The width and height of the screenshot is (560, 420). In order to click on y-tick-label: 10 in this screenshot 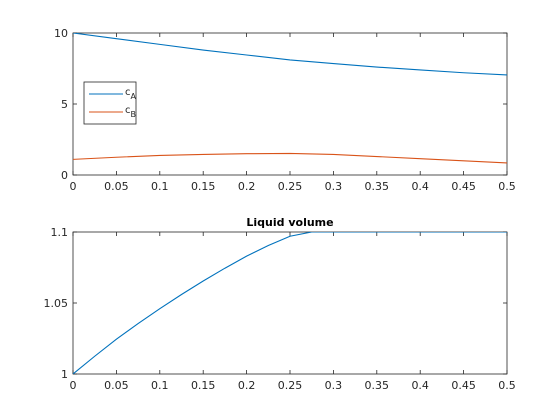, I will do `click(61, 33)`.